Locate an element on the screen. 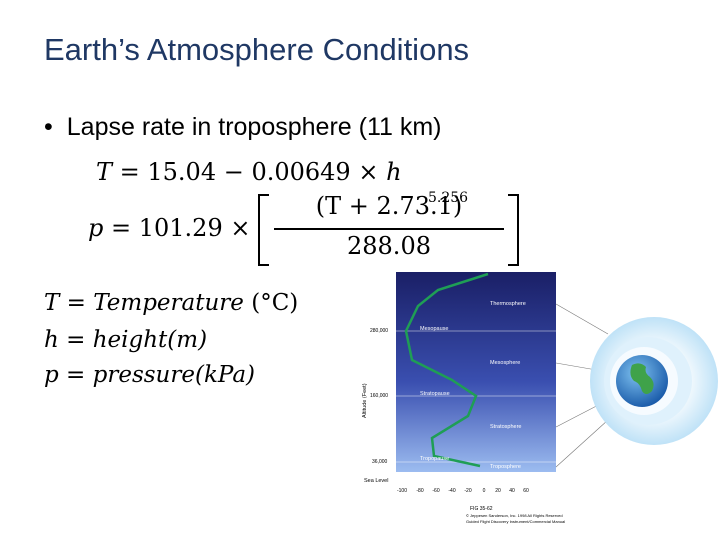  def-unit: (°C) is located at coordinates (271, 303).